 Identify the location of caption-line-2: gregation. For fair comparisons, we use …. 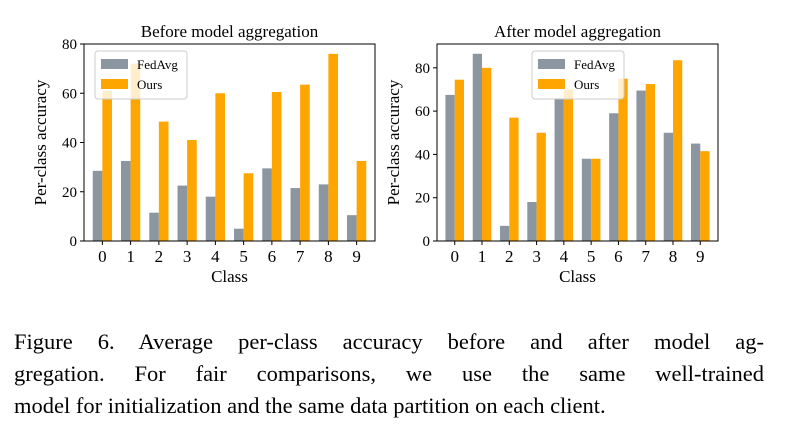
(389, 373).